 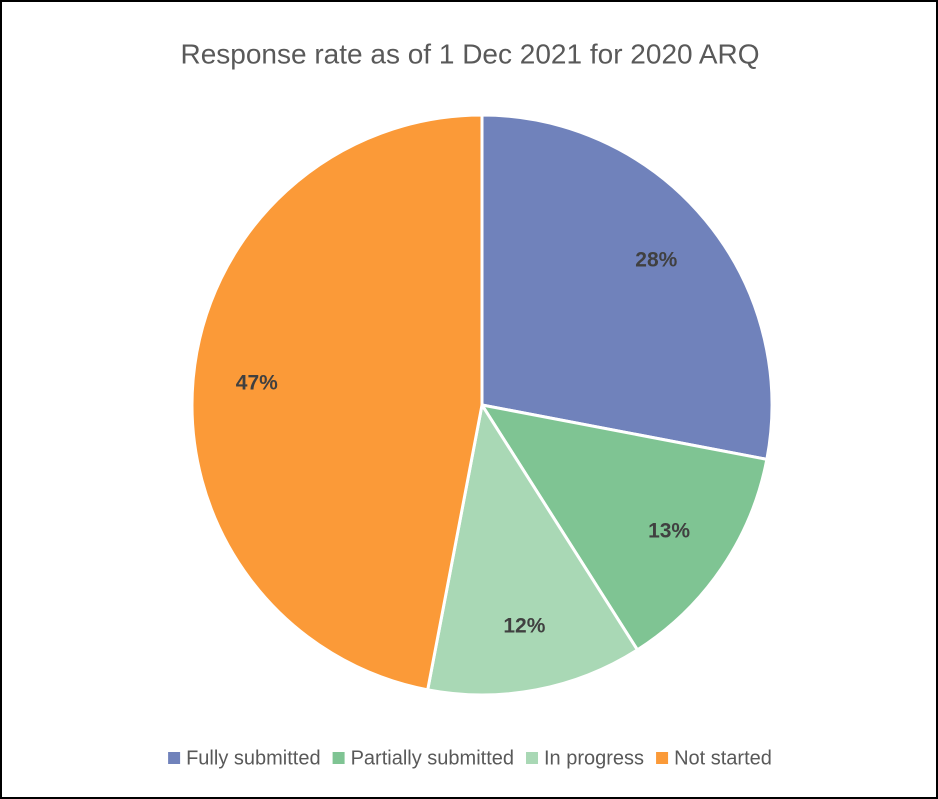 What do you see at coordinates (656, 259) in the screenshot?
I see `data-label: 28%` at bounding box center [656, 259].